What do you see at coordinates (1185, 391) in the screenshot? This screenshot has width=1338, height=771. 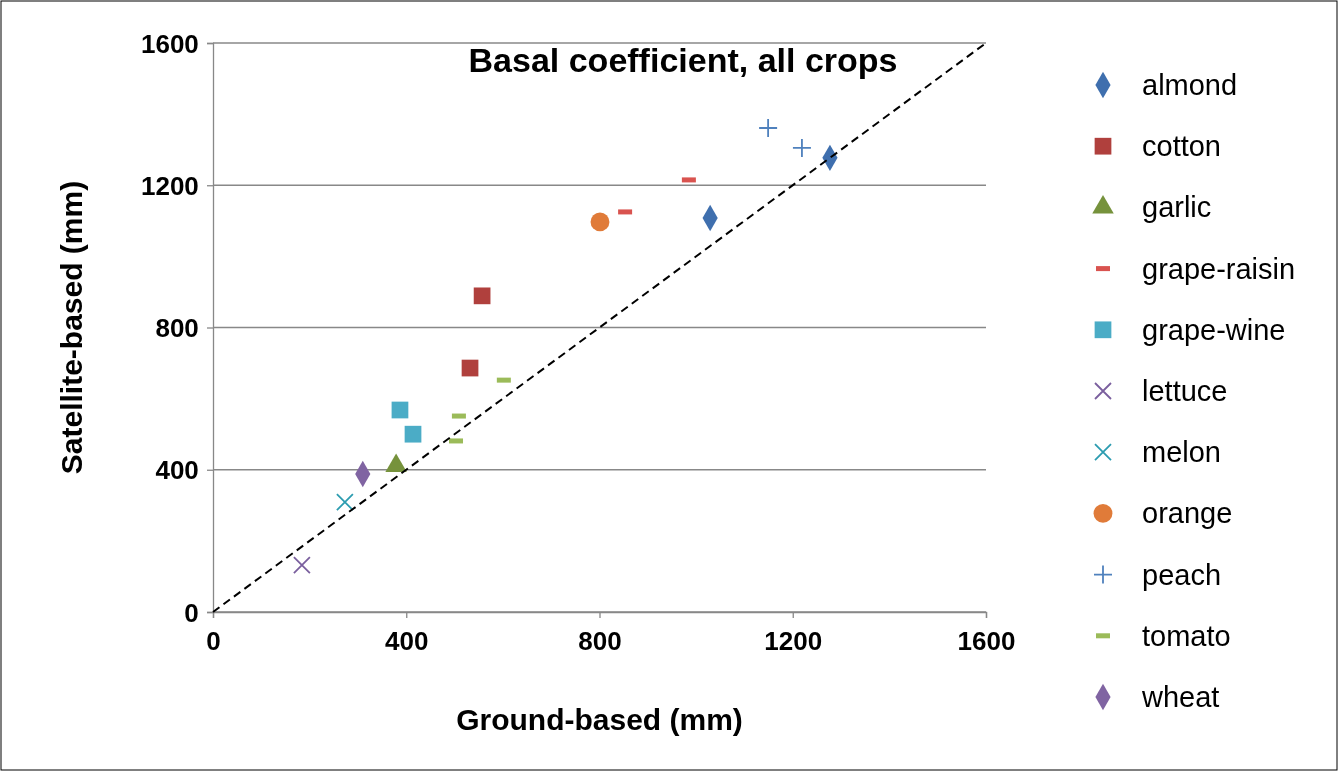 I see `legend-label: lettuce` at bounding box center [1185, 391].